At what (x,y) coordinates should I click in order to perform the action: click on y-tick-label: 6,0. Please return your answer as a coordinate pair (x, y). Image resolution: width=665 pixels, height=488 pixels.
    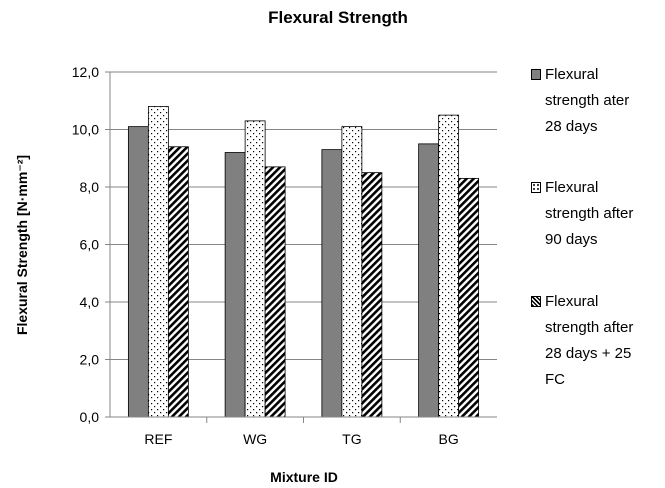
    Looking at the image, I should click on (90, 245).